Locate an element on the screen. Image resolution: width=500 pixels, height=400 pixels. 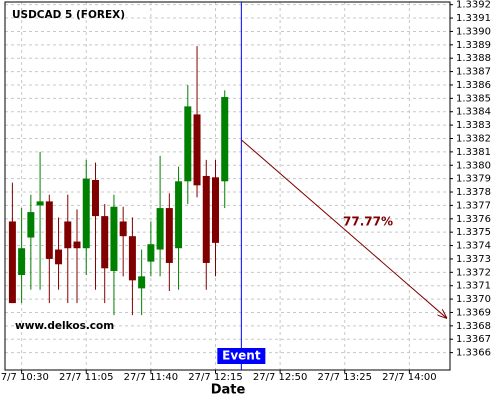
y-tick-label: 1.3373 is located at coordinates (473, 259).